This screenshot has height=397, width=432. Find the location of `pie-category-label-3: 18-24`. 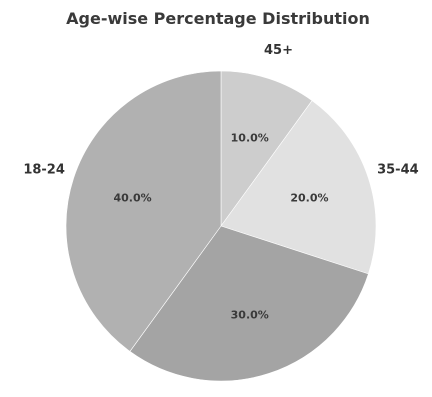

pie-category-label-3: 18-24 is located at coordinates (44, 170).